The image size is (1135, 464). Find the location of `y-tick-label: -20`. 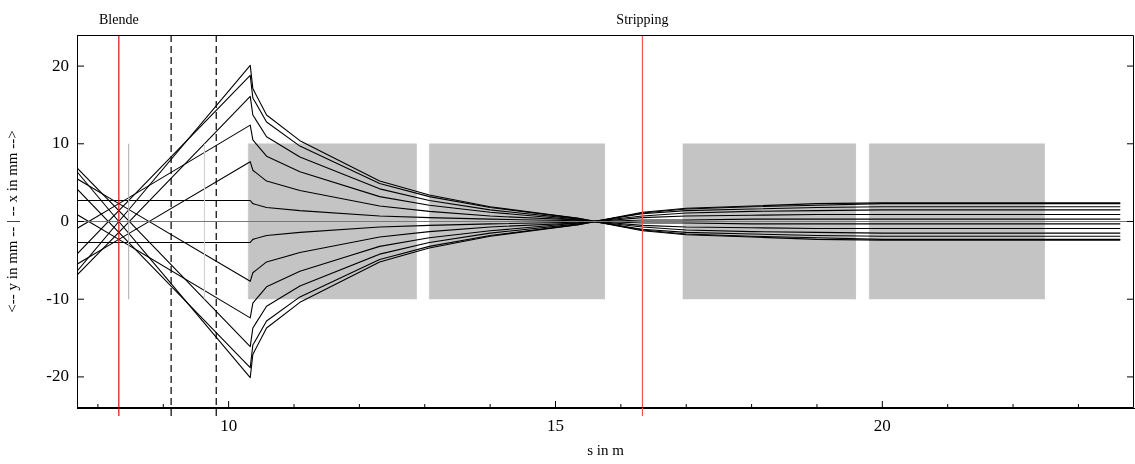

y-tick-label: -20 is located at coordinates (57, 376).